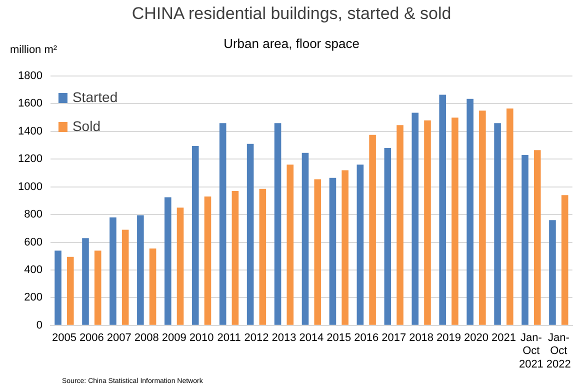 This screenshot has height=391, width=577. Describe the element at coordinates (30, 104) in the screenshot. I see `y-tick-label: 1600` at that location.